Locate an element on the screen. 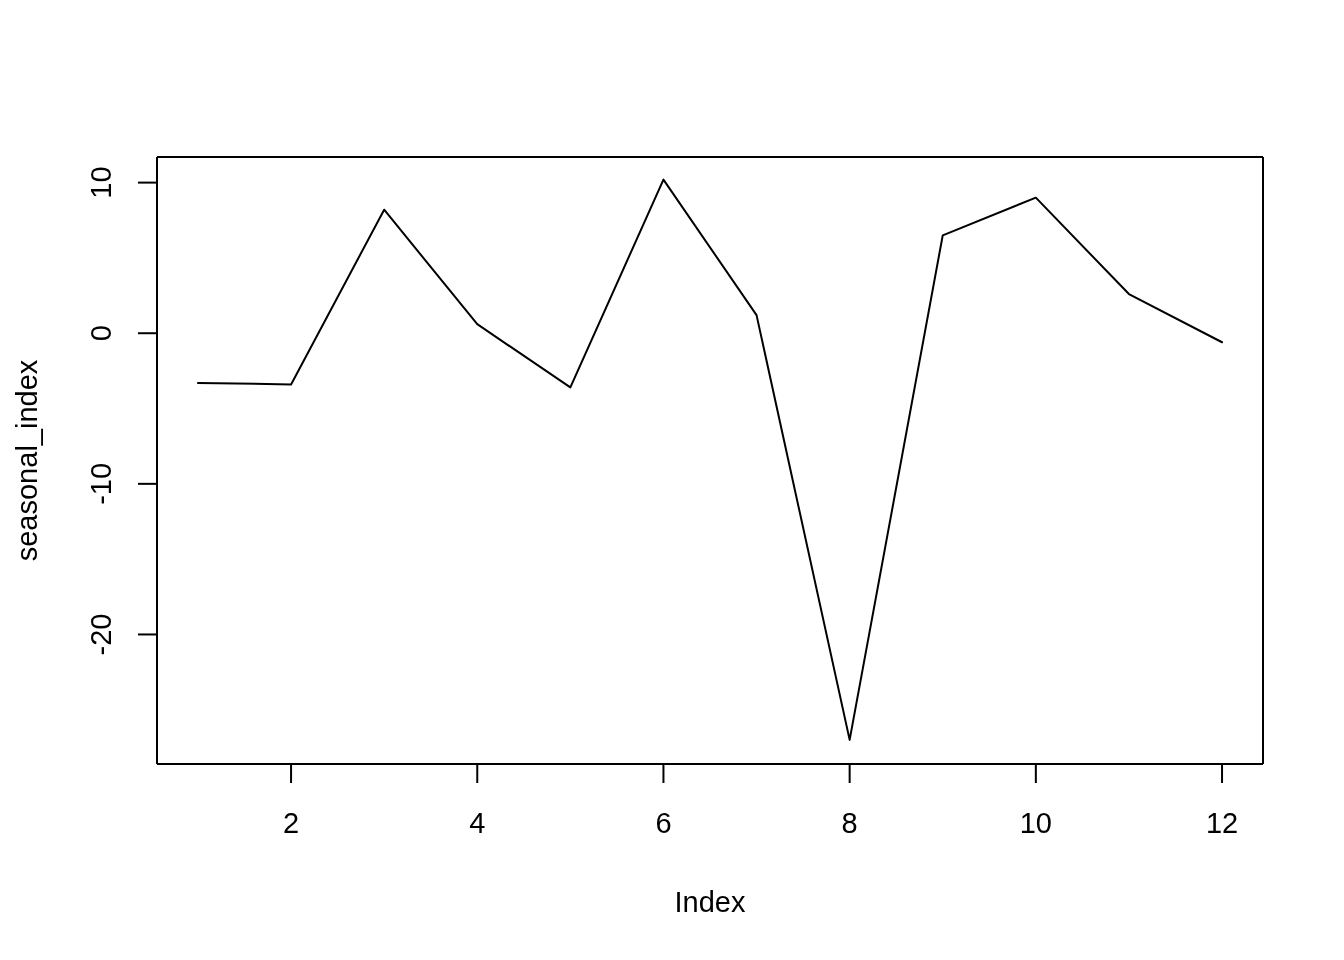 The height and width of the screenshot is (960, 1344). y-tick-label: 0 is located at coordinates (101, 333).